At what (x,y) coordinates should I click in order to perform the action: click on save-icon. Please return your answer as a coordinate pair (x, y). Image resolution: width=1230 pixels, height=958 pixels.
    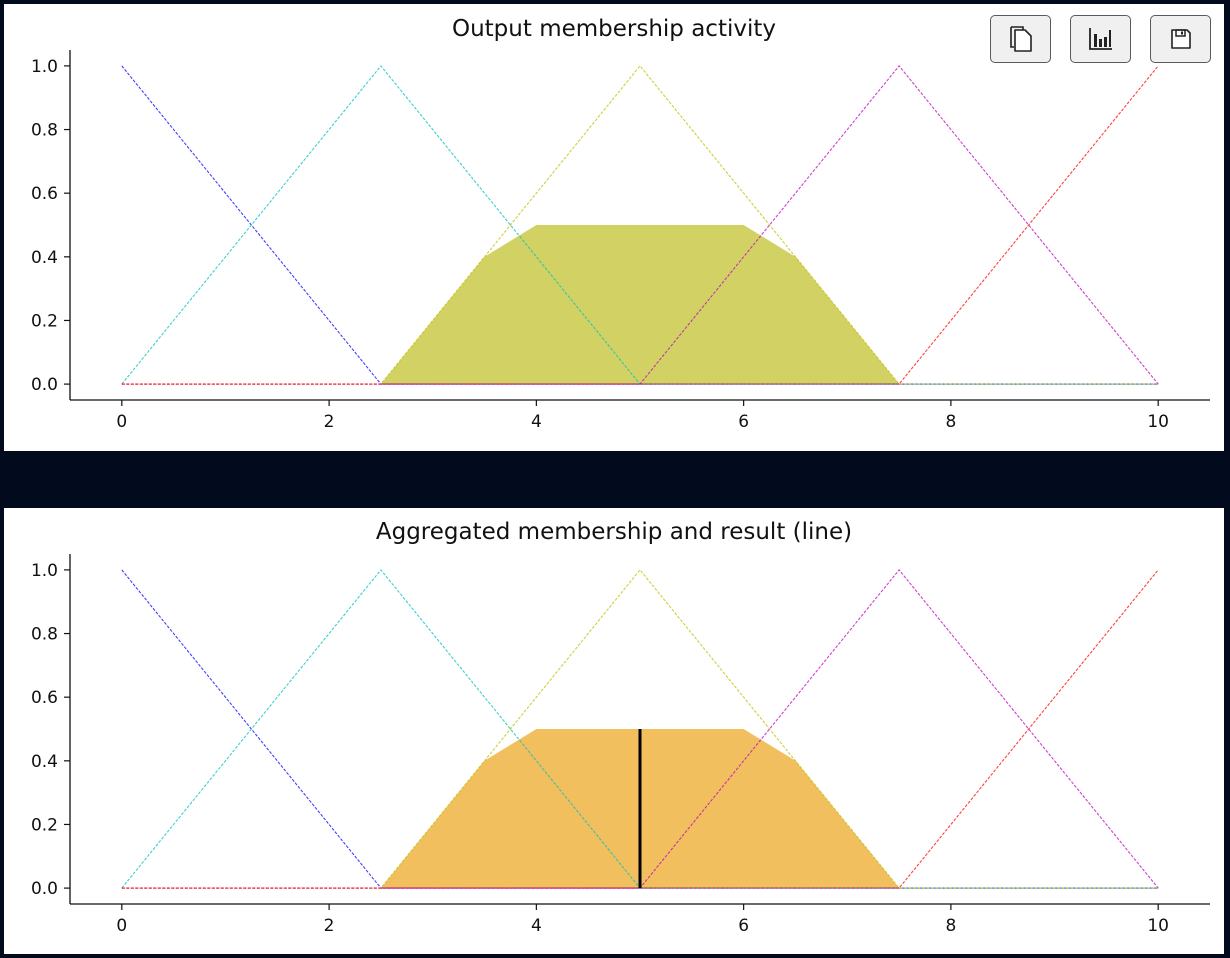
    Looking at the image, I should click on (1180, 39).